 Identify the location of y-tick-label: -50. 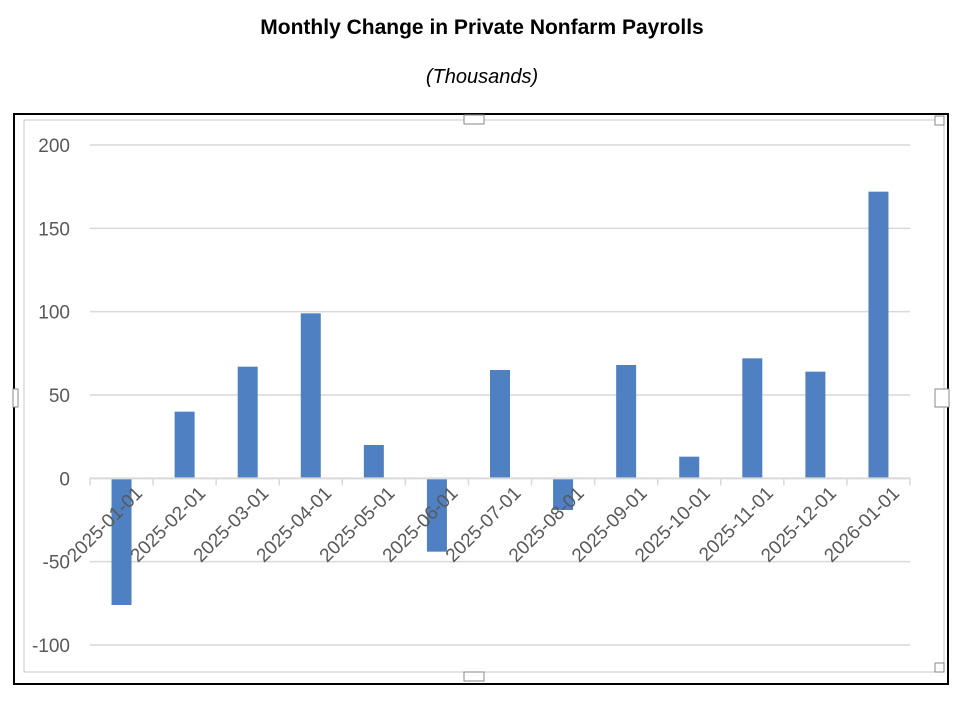
(56, 563).